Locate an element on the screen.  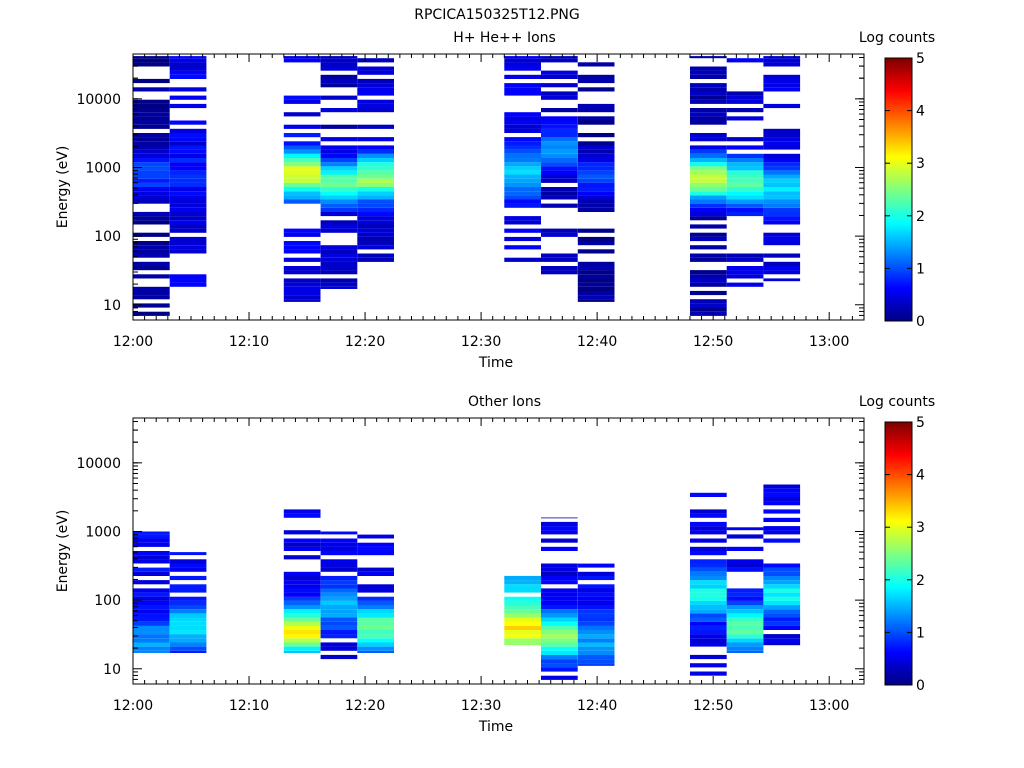
x-tick-label: 12:00 is located at coordinates (133, 342).